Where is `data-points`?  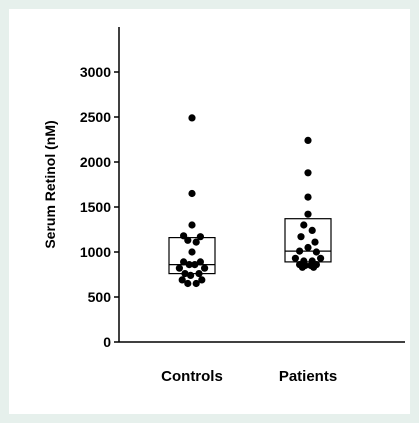
data-points is located at coordinates (250, 201).